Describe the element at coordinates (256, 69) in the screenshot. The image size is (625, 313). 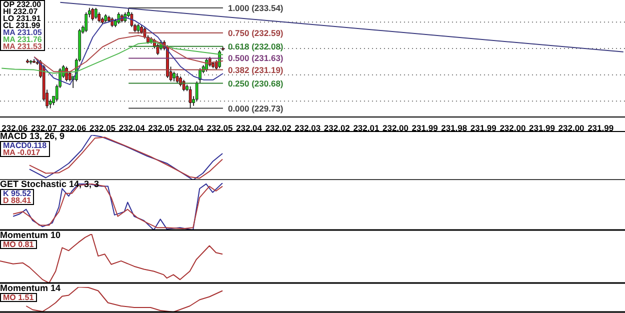
I see `ref-line-label: 0.382 (231.19)` at that location.